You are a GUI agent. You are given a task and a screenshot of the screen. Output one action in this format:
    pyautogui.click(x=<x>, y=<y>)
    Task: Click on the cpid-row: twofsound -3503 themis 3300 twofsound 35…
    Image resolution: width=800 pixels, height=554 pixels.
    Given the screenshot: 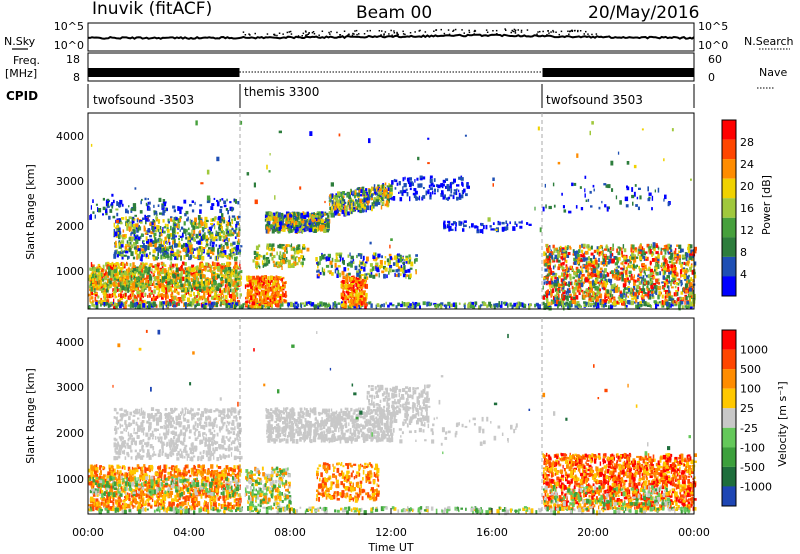 What is the action you would take?
    pyautogui.click(x=391, y=96)
    